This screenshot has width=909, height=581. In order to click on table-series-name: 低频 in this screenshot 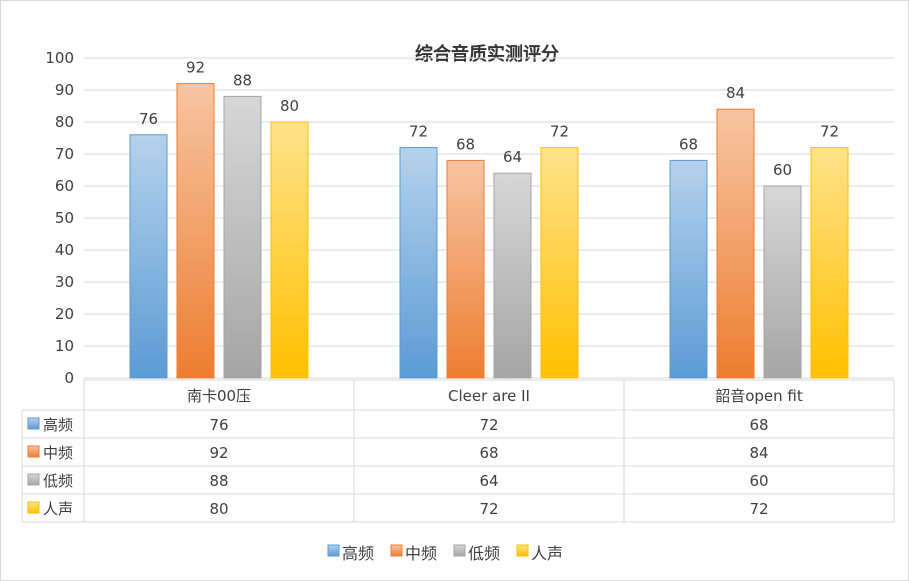, I will do `click(58, 481)`.